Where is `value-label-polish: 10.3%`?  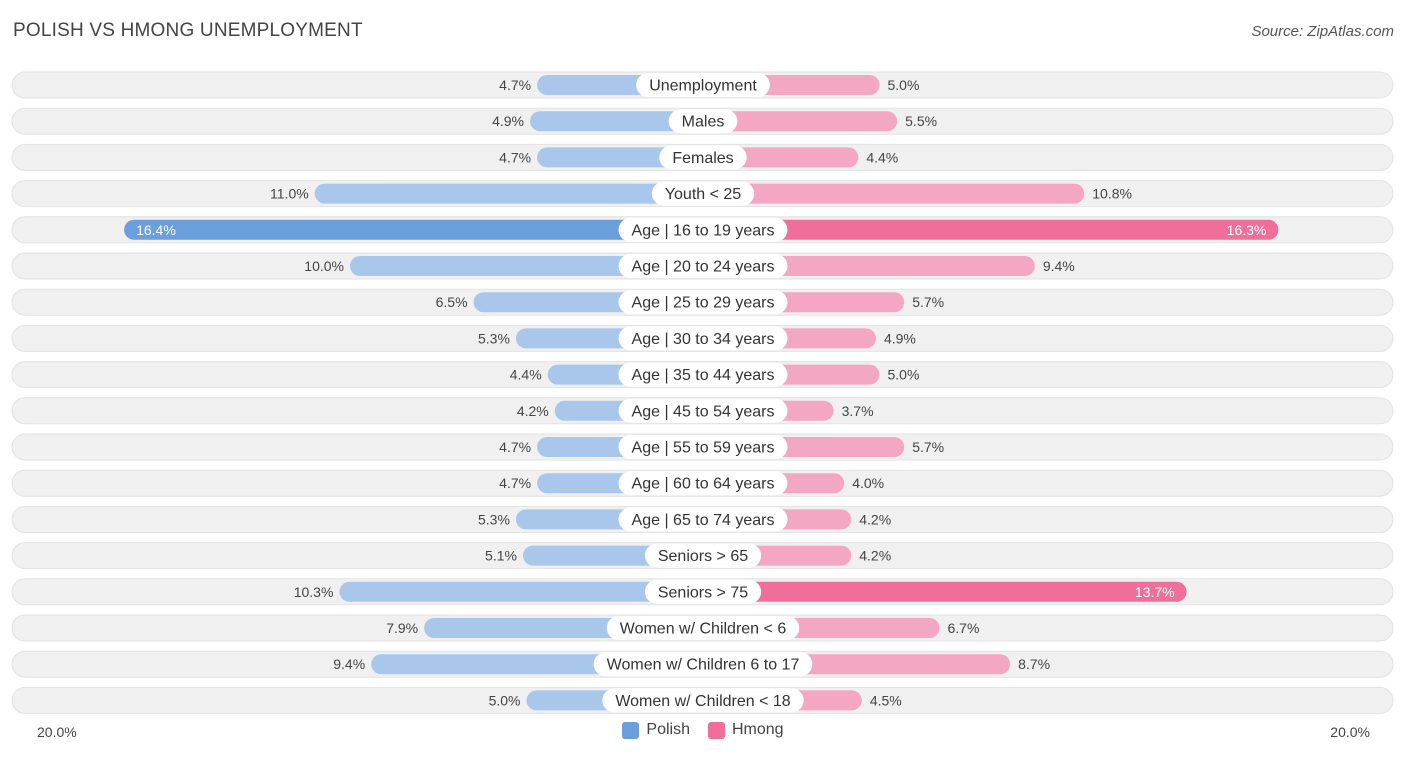
value-label-polish: 10.3% is located at coordinates (314, 592).